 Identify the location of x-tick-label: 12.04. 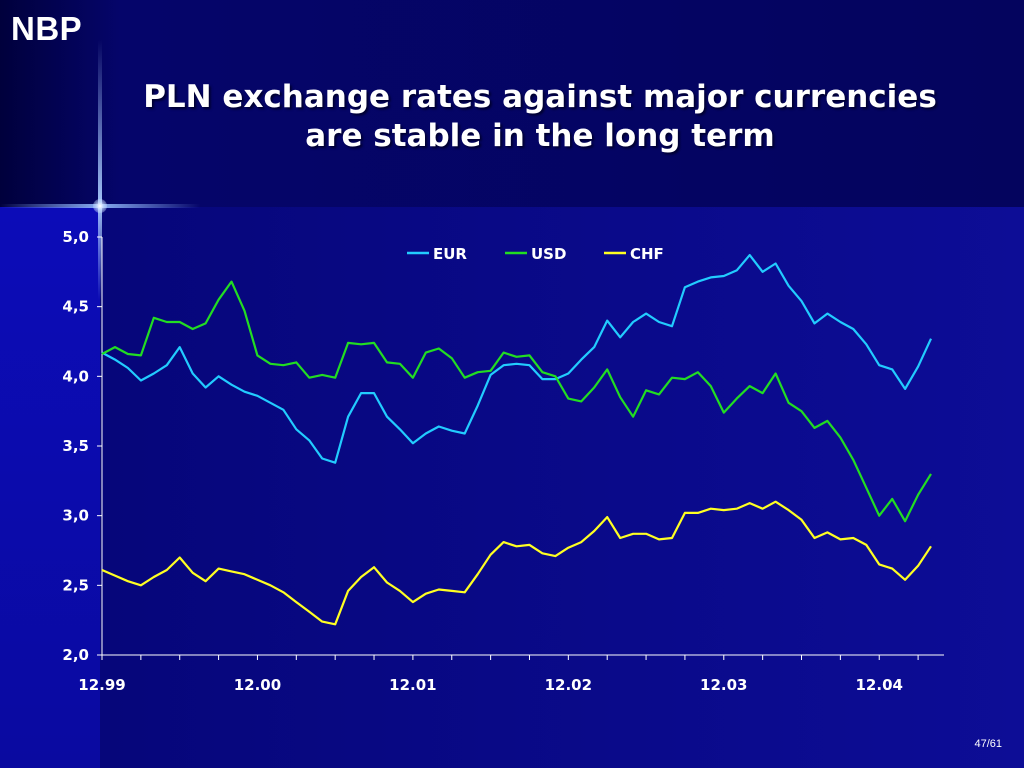
(879, 685).